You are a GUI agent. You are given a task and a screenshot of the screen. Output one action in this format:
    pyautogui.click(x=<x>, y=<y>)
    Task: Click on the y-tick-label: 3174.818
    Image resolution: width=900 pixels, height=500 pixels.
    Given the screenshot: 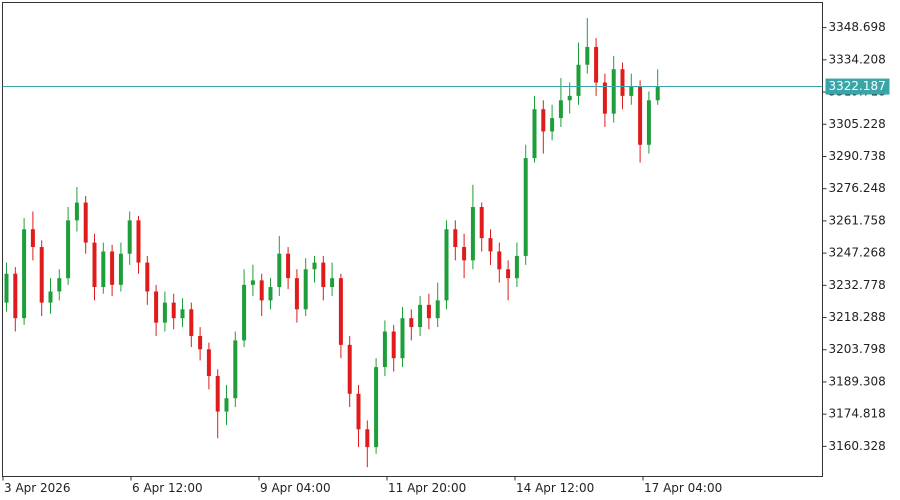 What is the action you would take?
    pyautogui.click(x=857, y=414)
    